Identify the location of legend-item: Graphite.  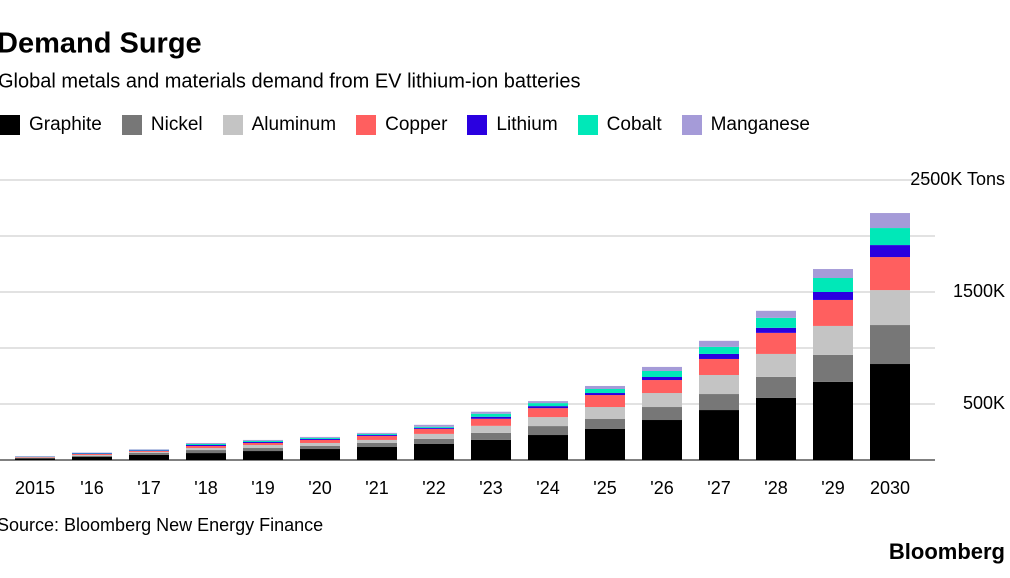
(51, 125).